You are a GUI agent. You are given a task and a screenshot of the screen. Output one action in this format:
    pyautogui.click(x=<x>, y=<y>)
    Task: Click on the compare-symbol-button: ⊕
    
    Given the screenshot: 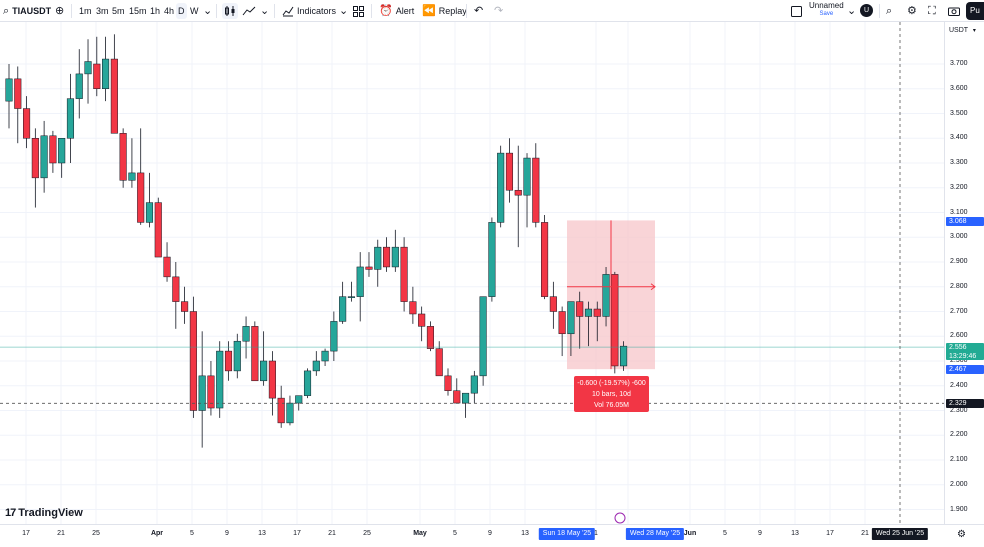 What is the action you would take?
    pyautogui.click(x=59, y=11)
    